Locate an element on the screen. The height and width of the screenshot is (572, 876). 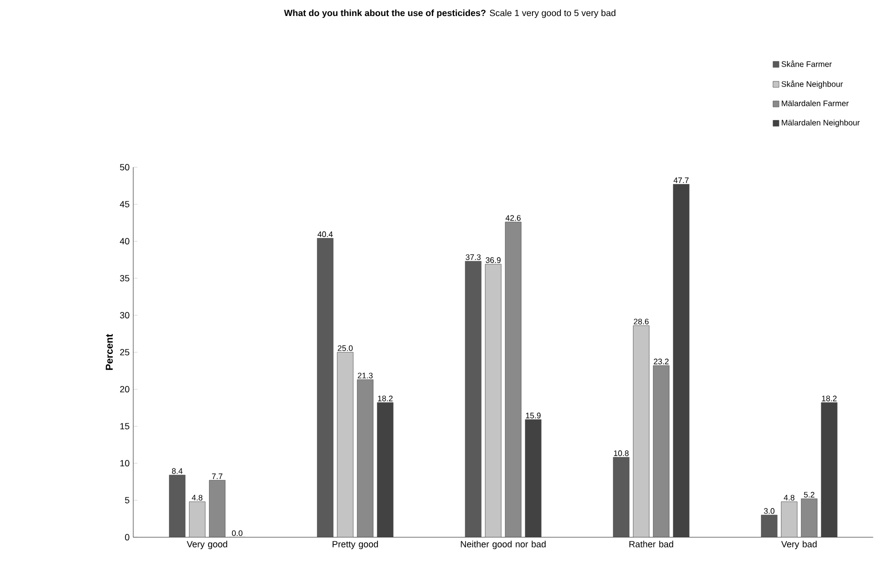
data-label: 25.0 is located at coordinates (345, 348).